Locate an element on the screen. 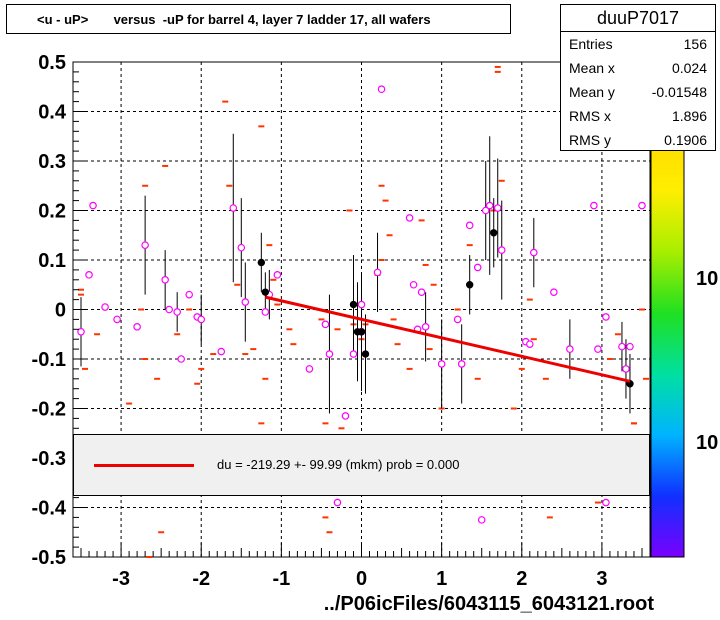  stats-label: RMS x is located at coordinates (590, 116).